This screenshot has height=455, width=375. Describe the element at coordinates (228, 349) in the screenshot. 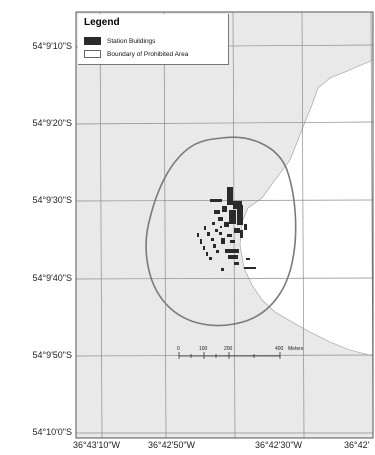

I see `scale-tick-label: 200` at that location.